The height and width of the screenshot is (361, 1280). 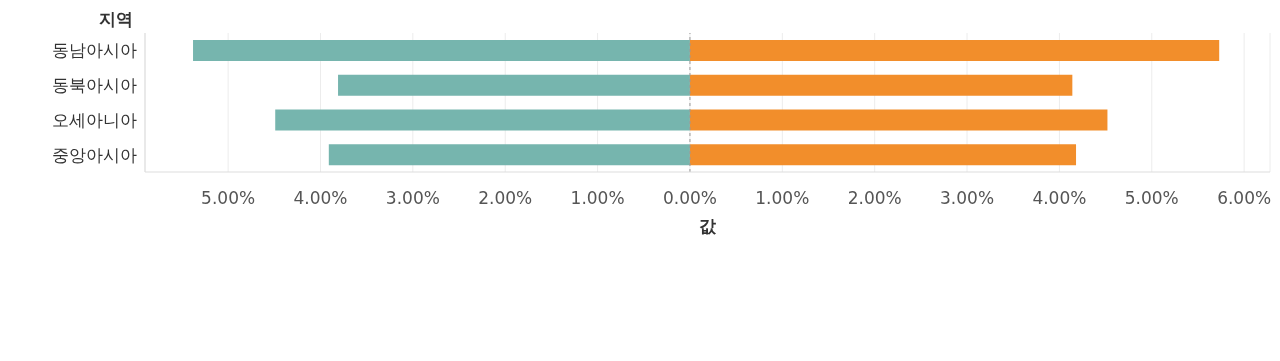 I want to click on y-axis-title: 지역, so click(x=115, y=19).